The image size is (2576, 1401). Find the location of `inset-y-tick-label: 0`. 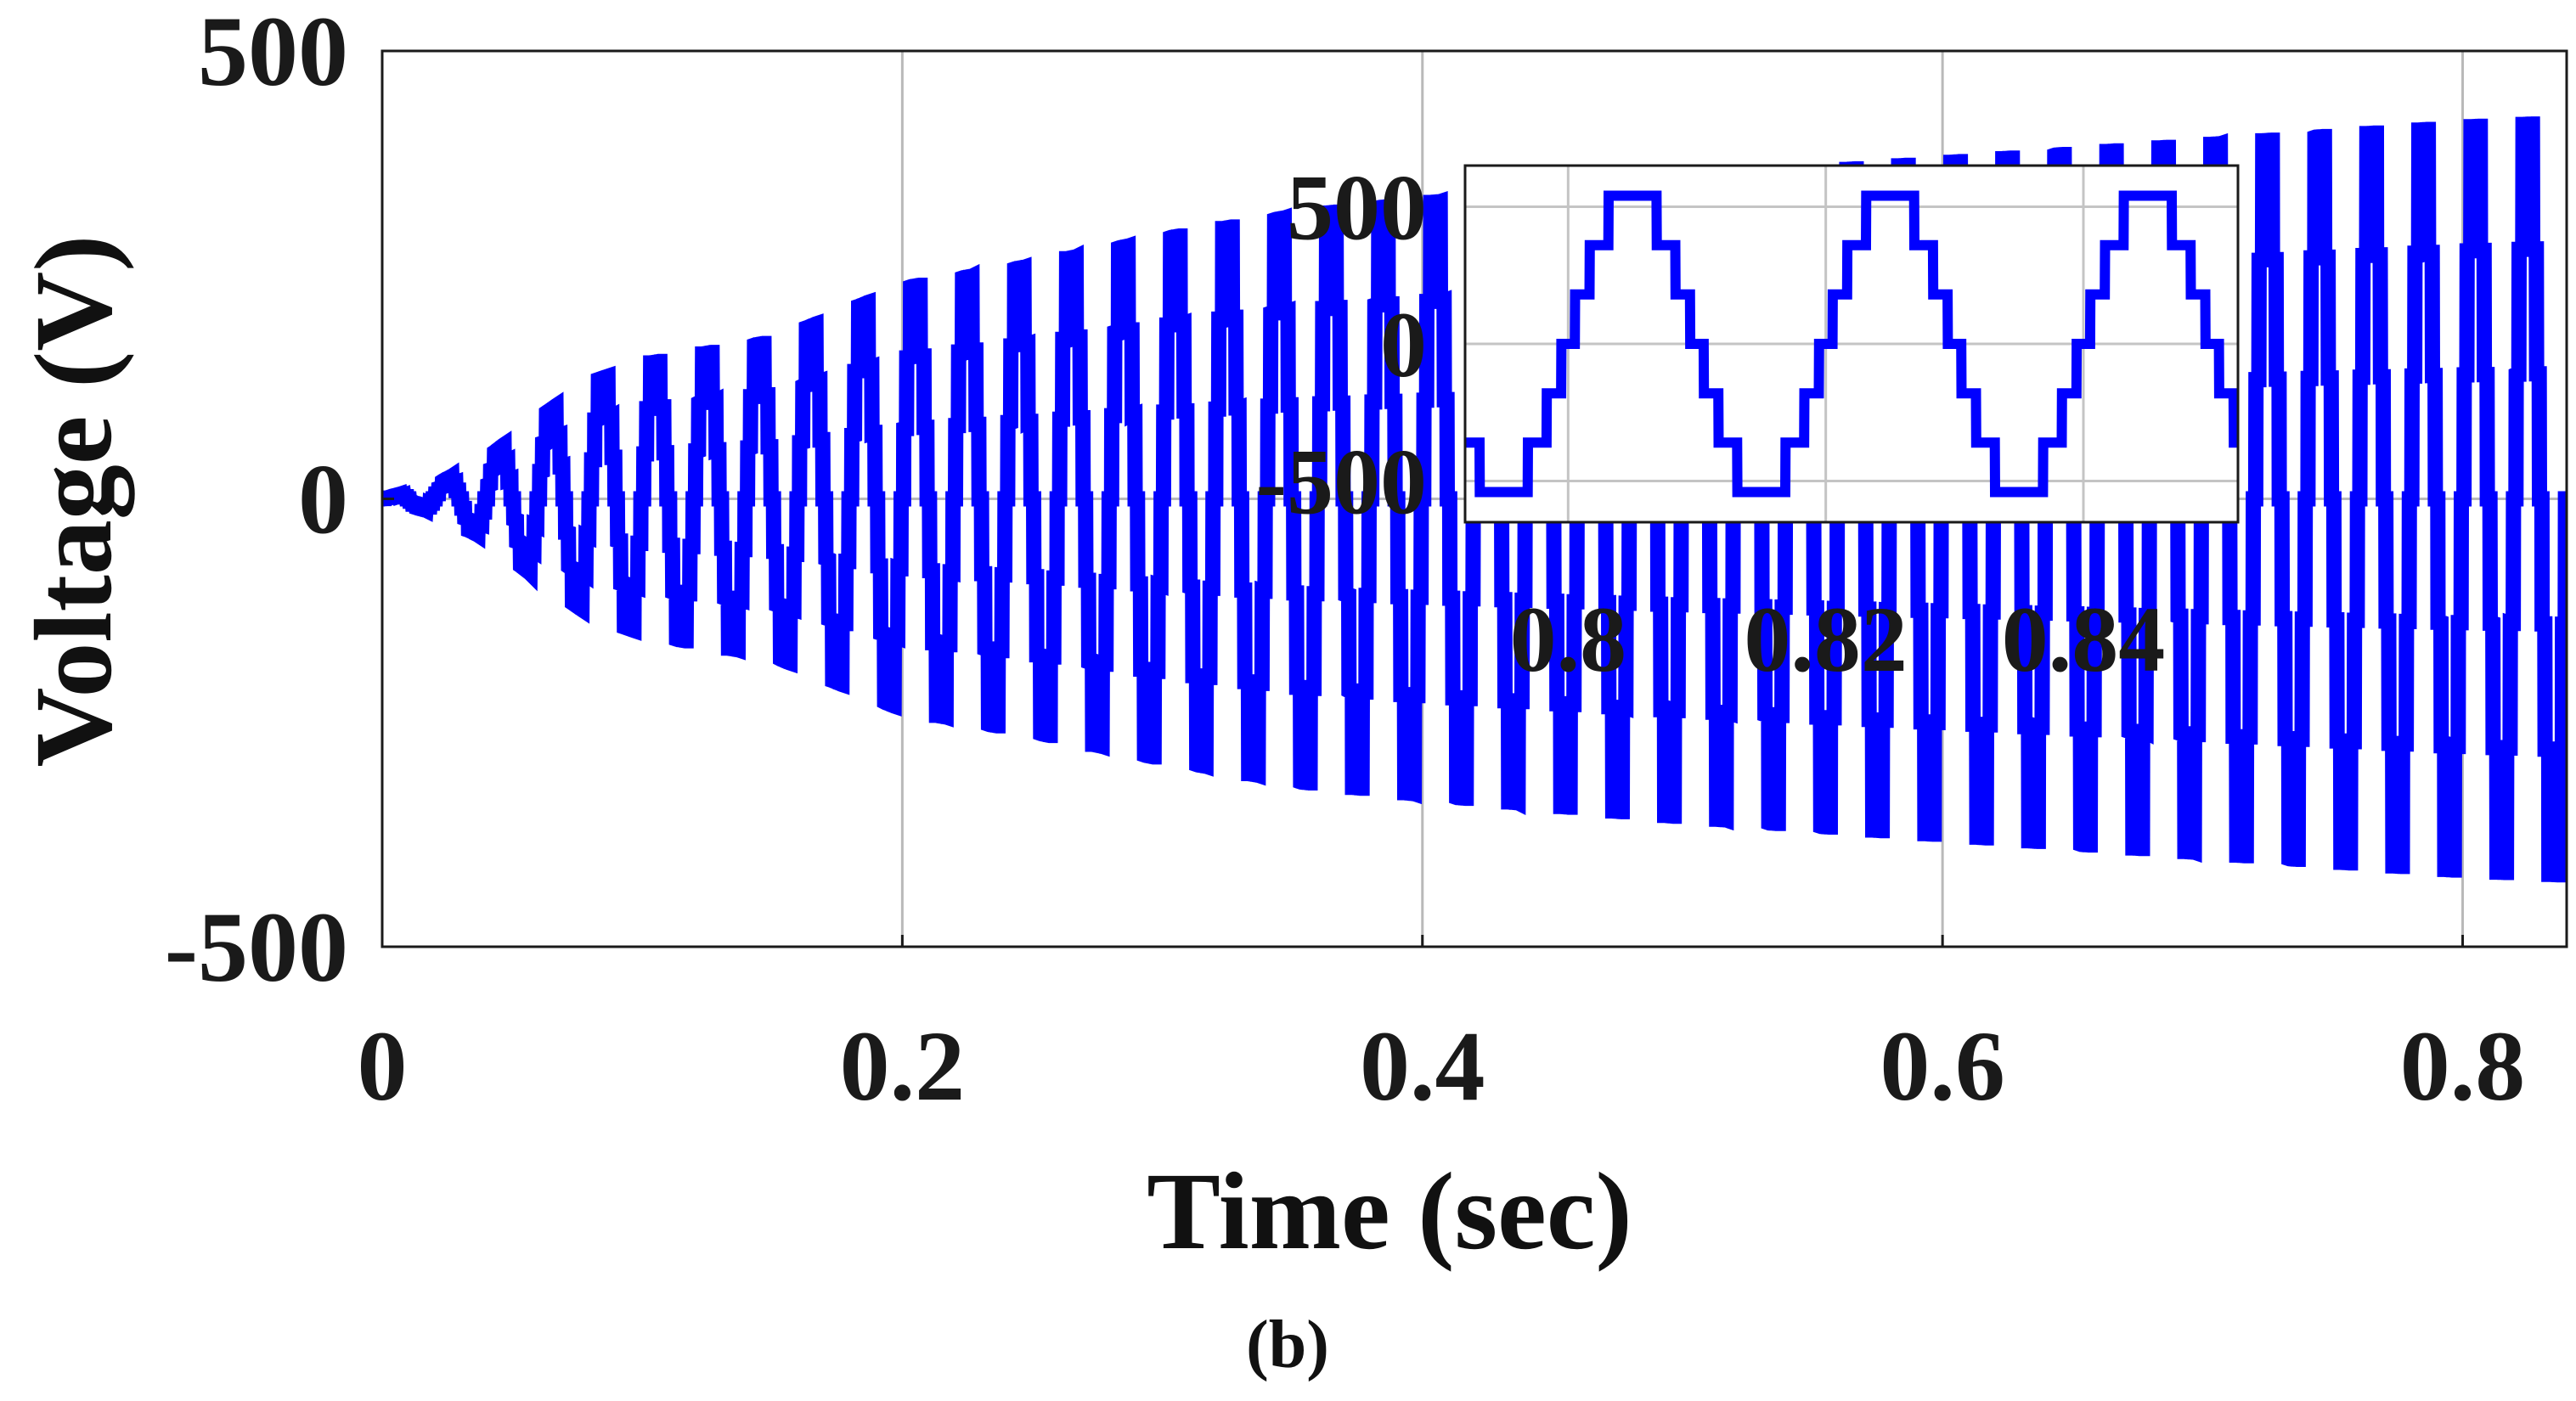

inset-y-tick-label: 0 is located at coordinates (1403, 345).